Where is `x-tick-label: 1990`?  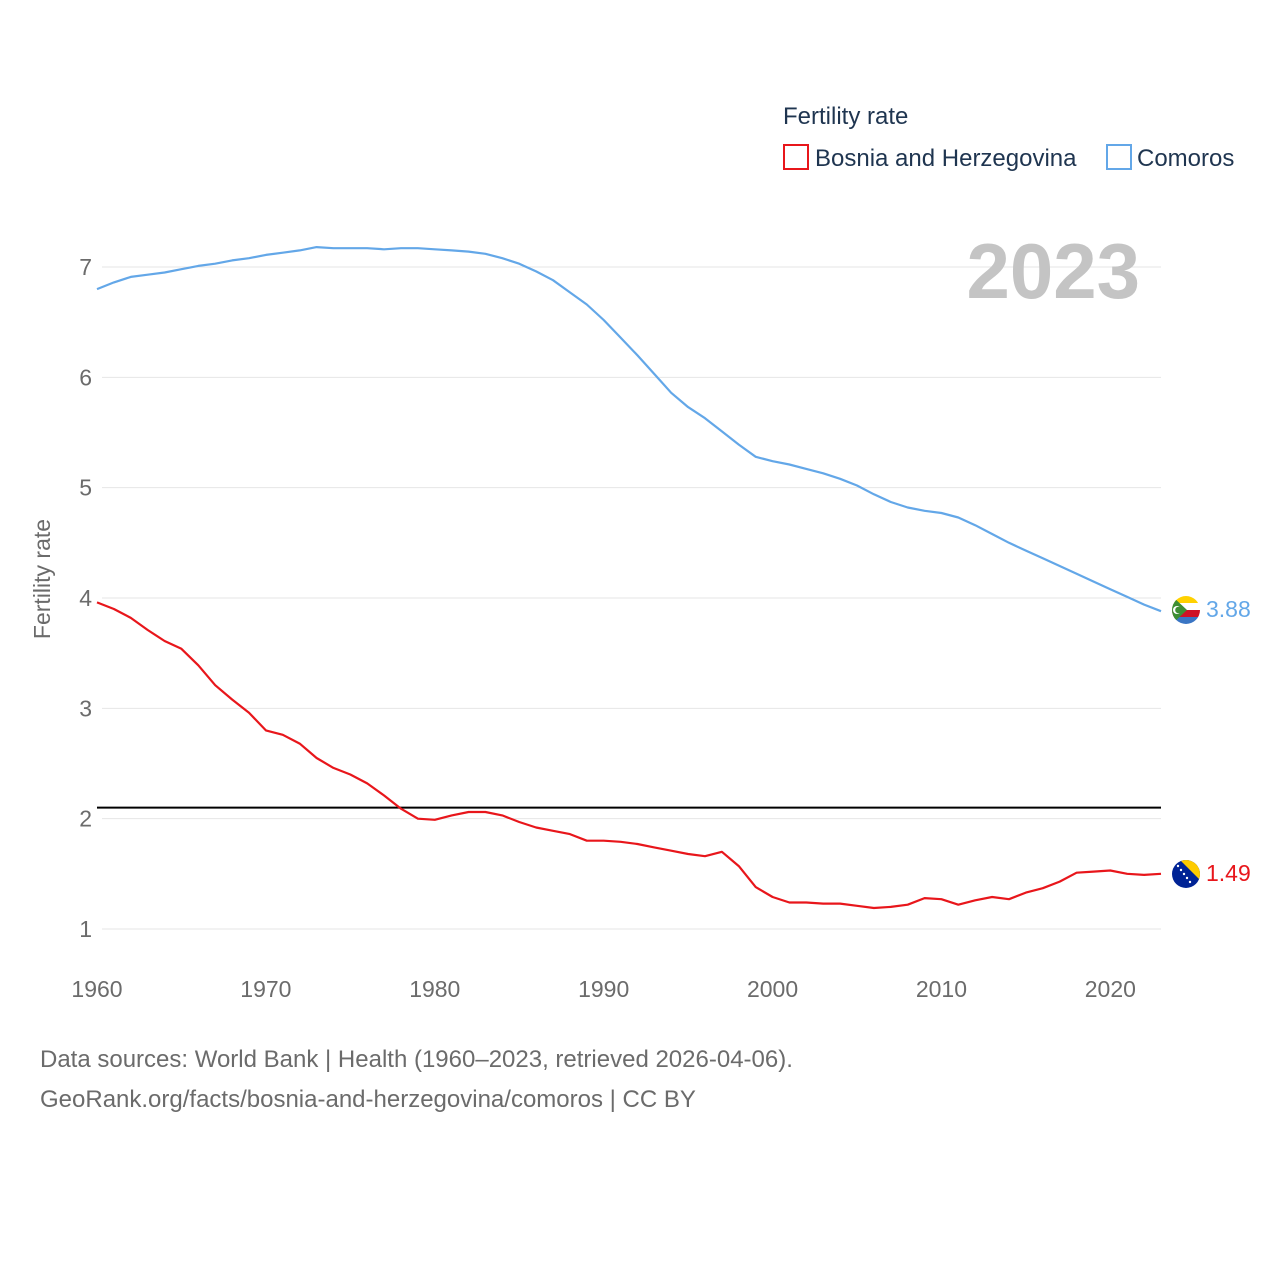 x-tick-label: 1990 is located at coordinates (603, 989).